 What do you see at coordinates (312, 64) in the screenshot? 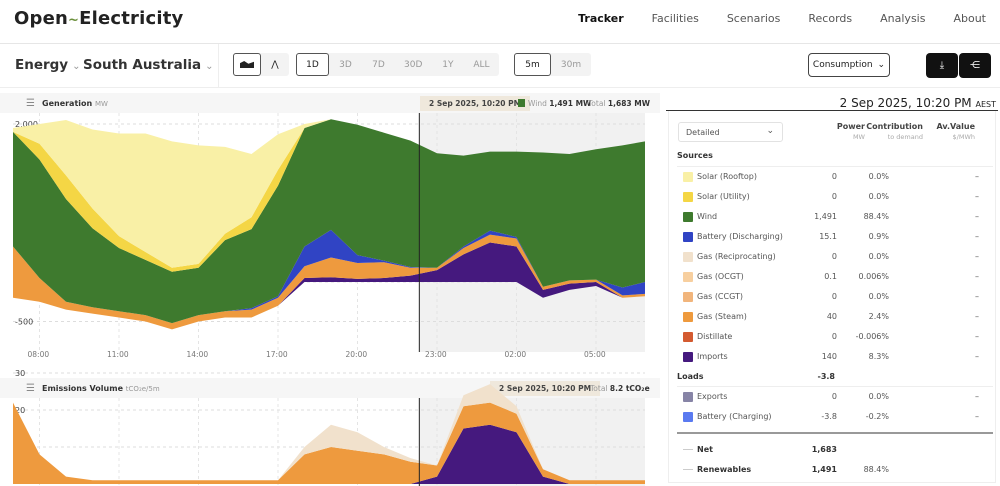
I see `range-1d: 1D` at bounding box center [312, 64].